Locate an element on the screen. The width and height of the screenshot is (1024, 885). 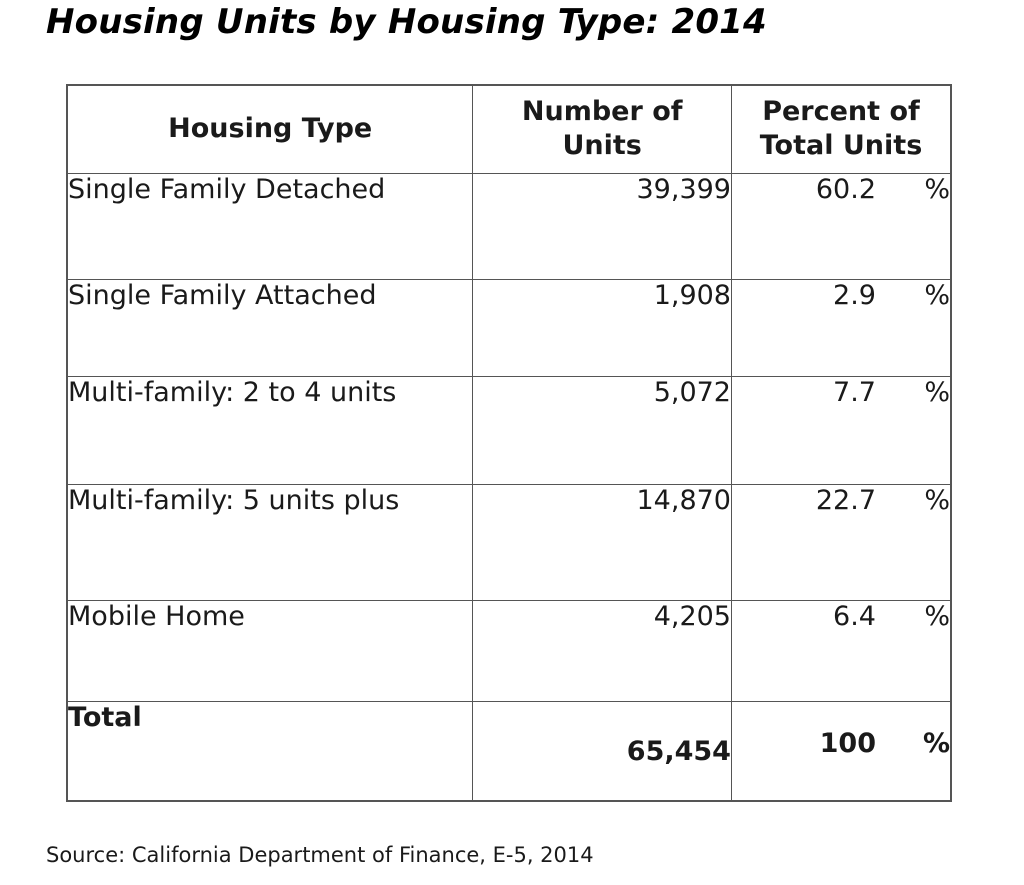
row-percent-value: 7.7 is located at coordinates (854, 392).